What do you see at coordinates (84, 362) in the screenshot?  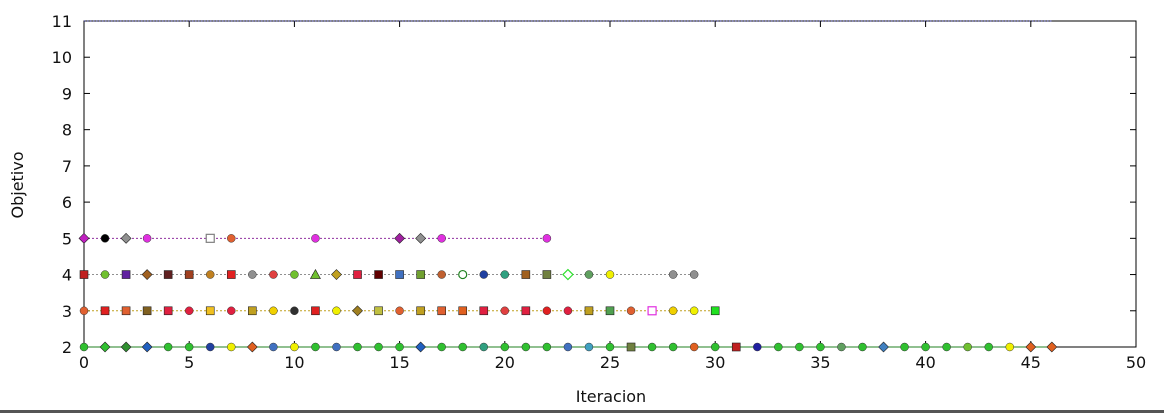 I see `x-tick-label: 0` at bounding box center [84, 362].